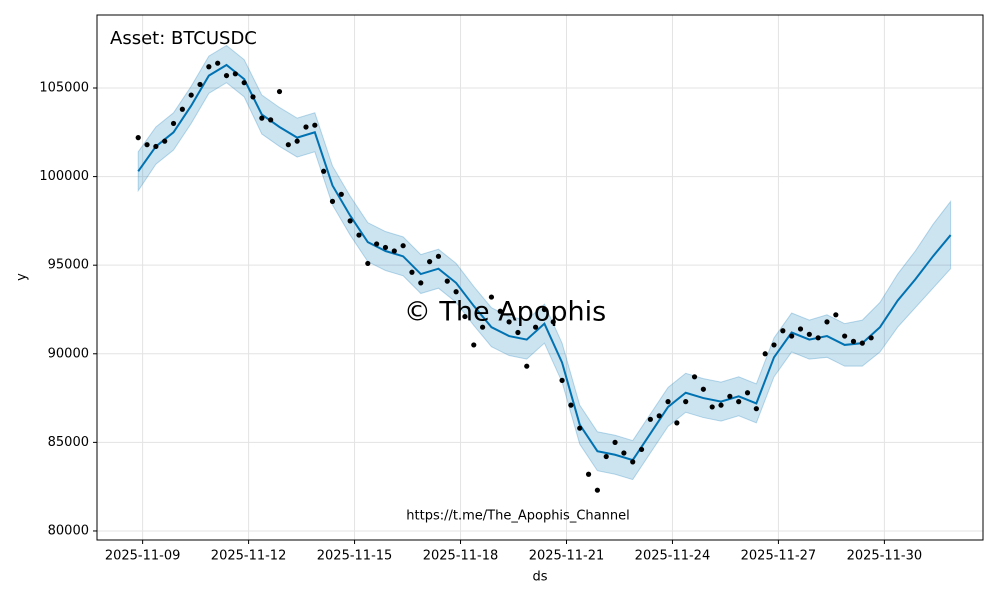 The height and width of the screenshot is (600, 1000). Describe the element at coordinates (68, 530) in the screenshot. I see `y-tick-label: 80000` at that location.